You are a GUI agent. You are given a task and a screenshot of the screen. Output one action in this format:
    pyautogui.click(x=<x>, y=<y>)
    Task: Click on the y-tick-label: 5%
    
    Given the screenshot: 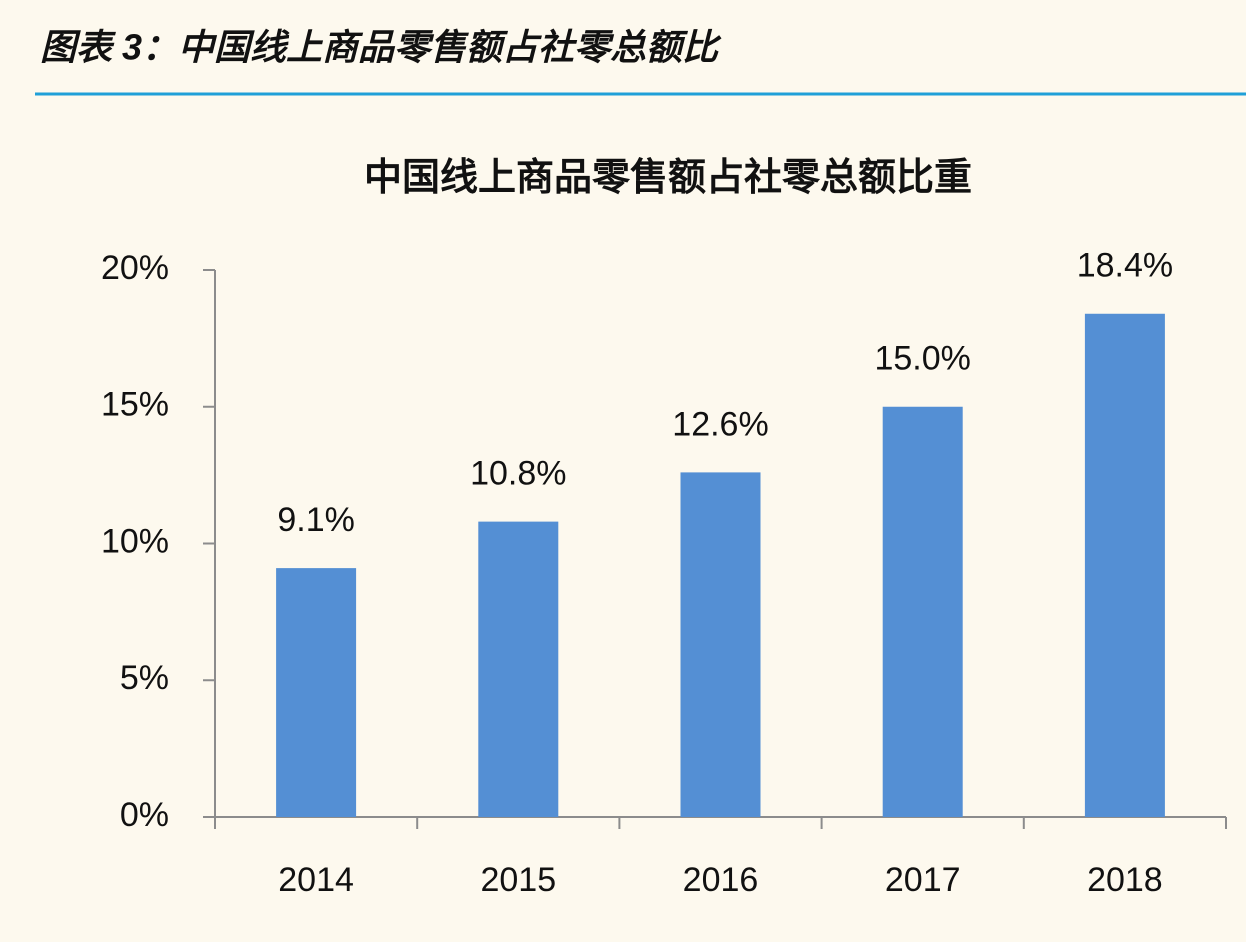 What is the action you would take?
    pyautogui.click(x=144, y=678)
    